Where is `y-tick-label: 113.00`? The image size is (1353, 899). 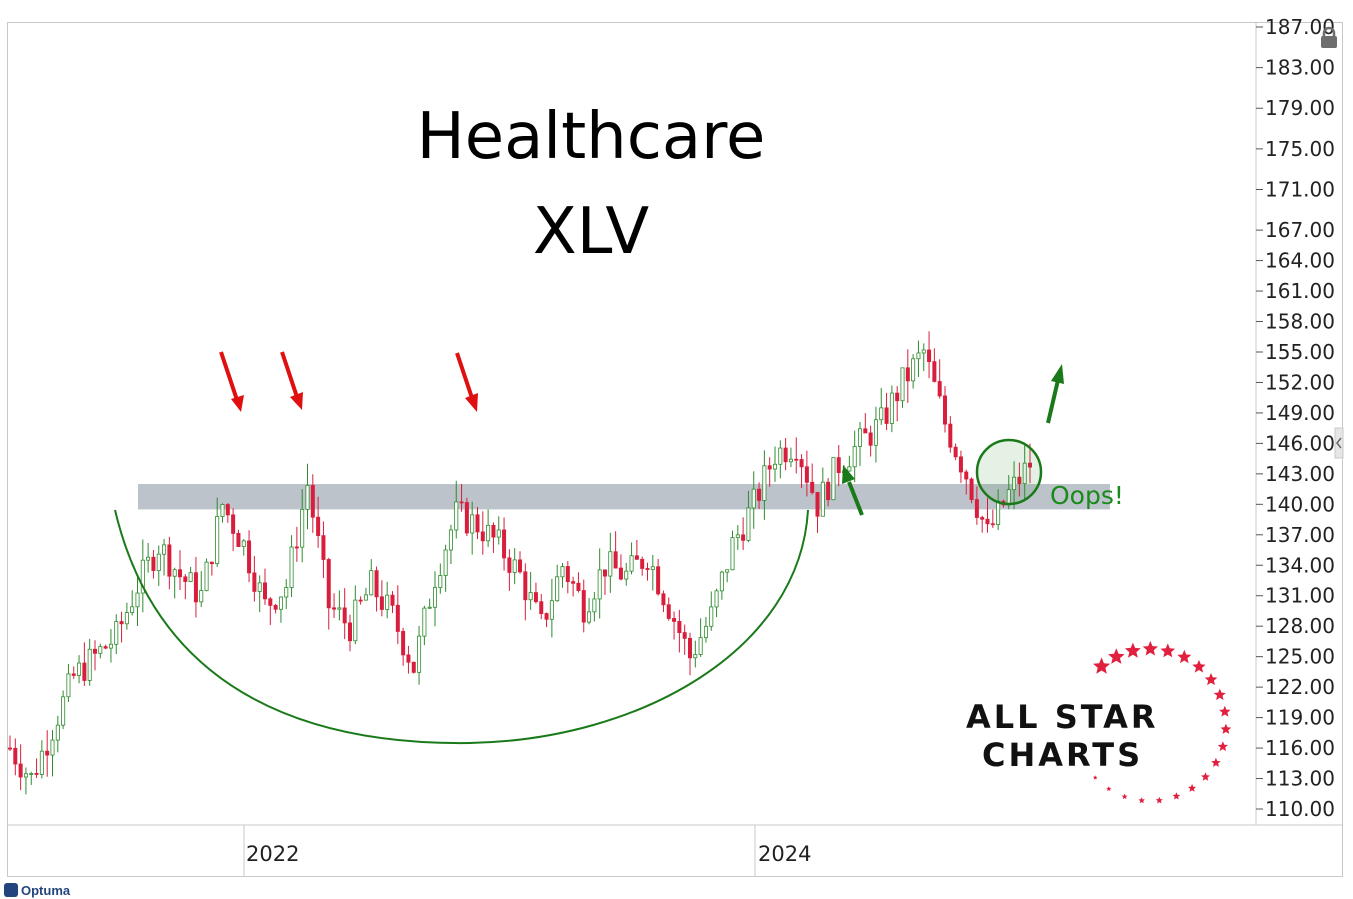 y-tick-label: 113.00 is located at coordinates (1300, 779).